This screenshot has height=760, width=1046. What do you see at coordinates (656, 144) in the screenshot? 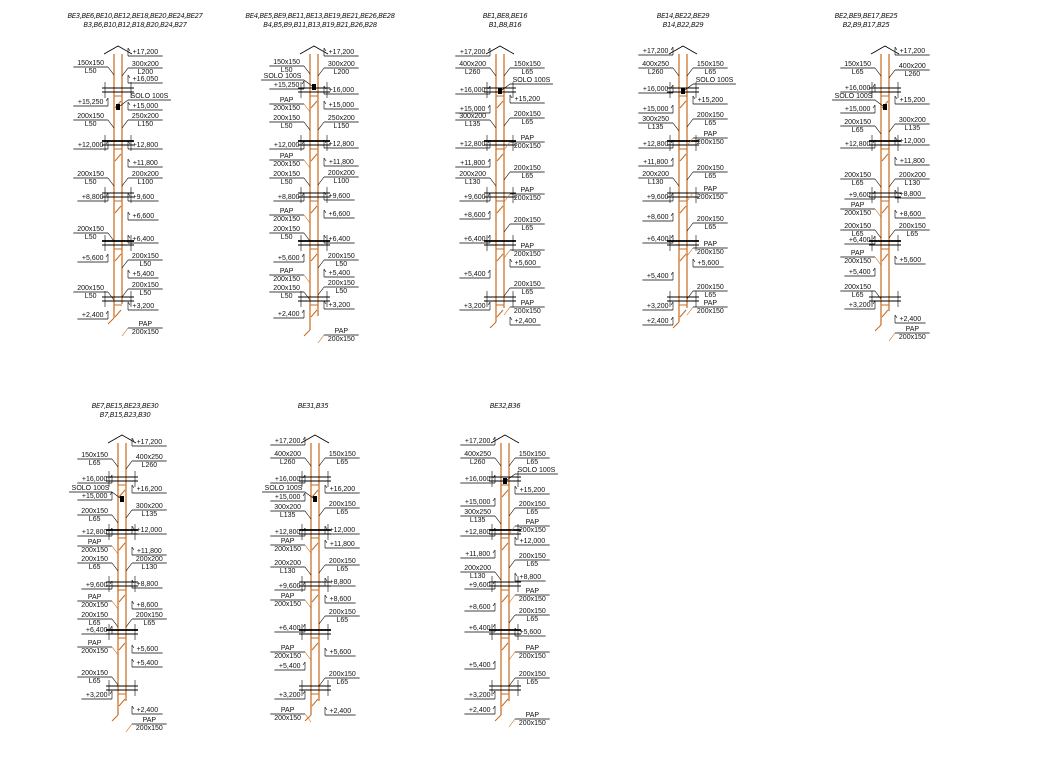
I see `elevation-label: +12,800` at bounding box center [656, 144].